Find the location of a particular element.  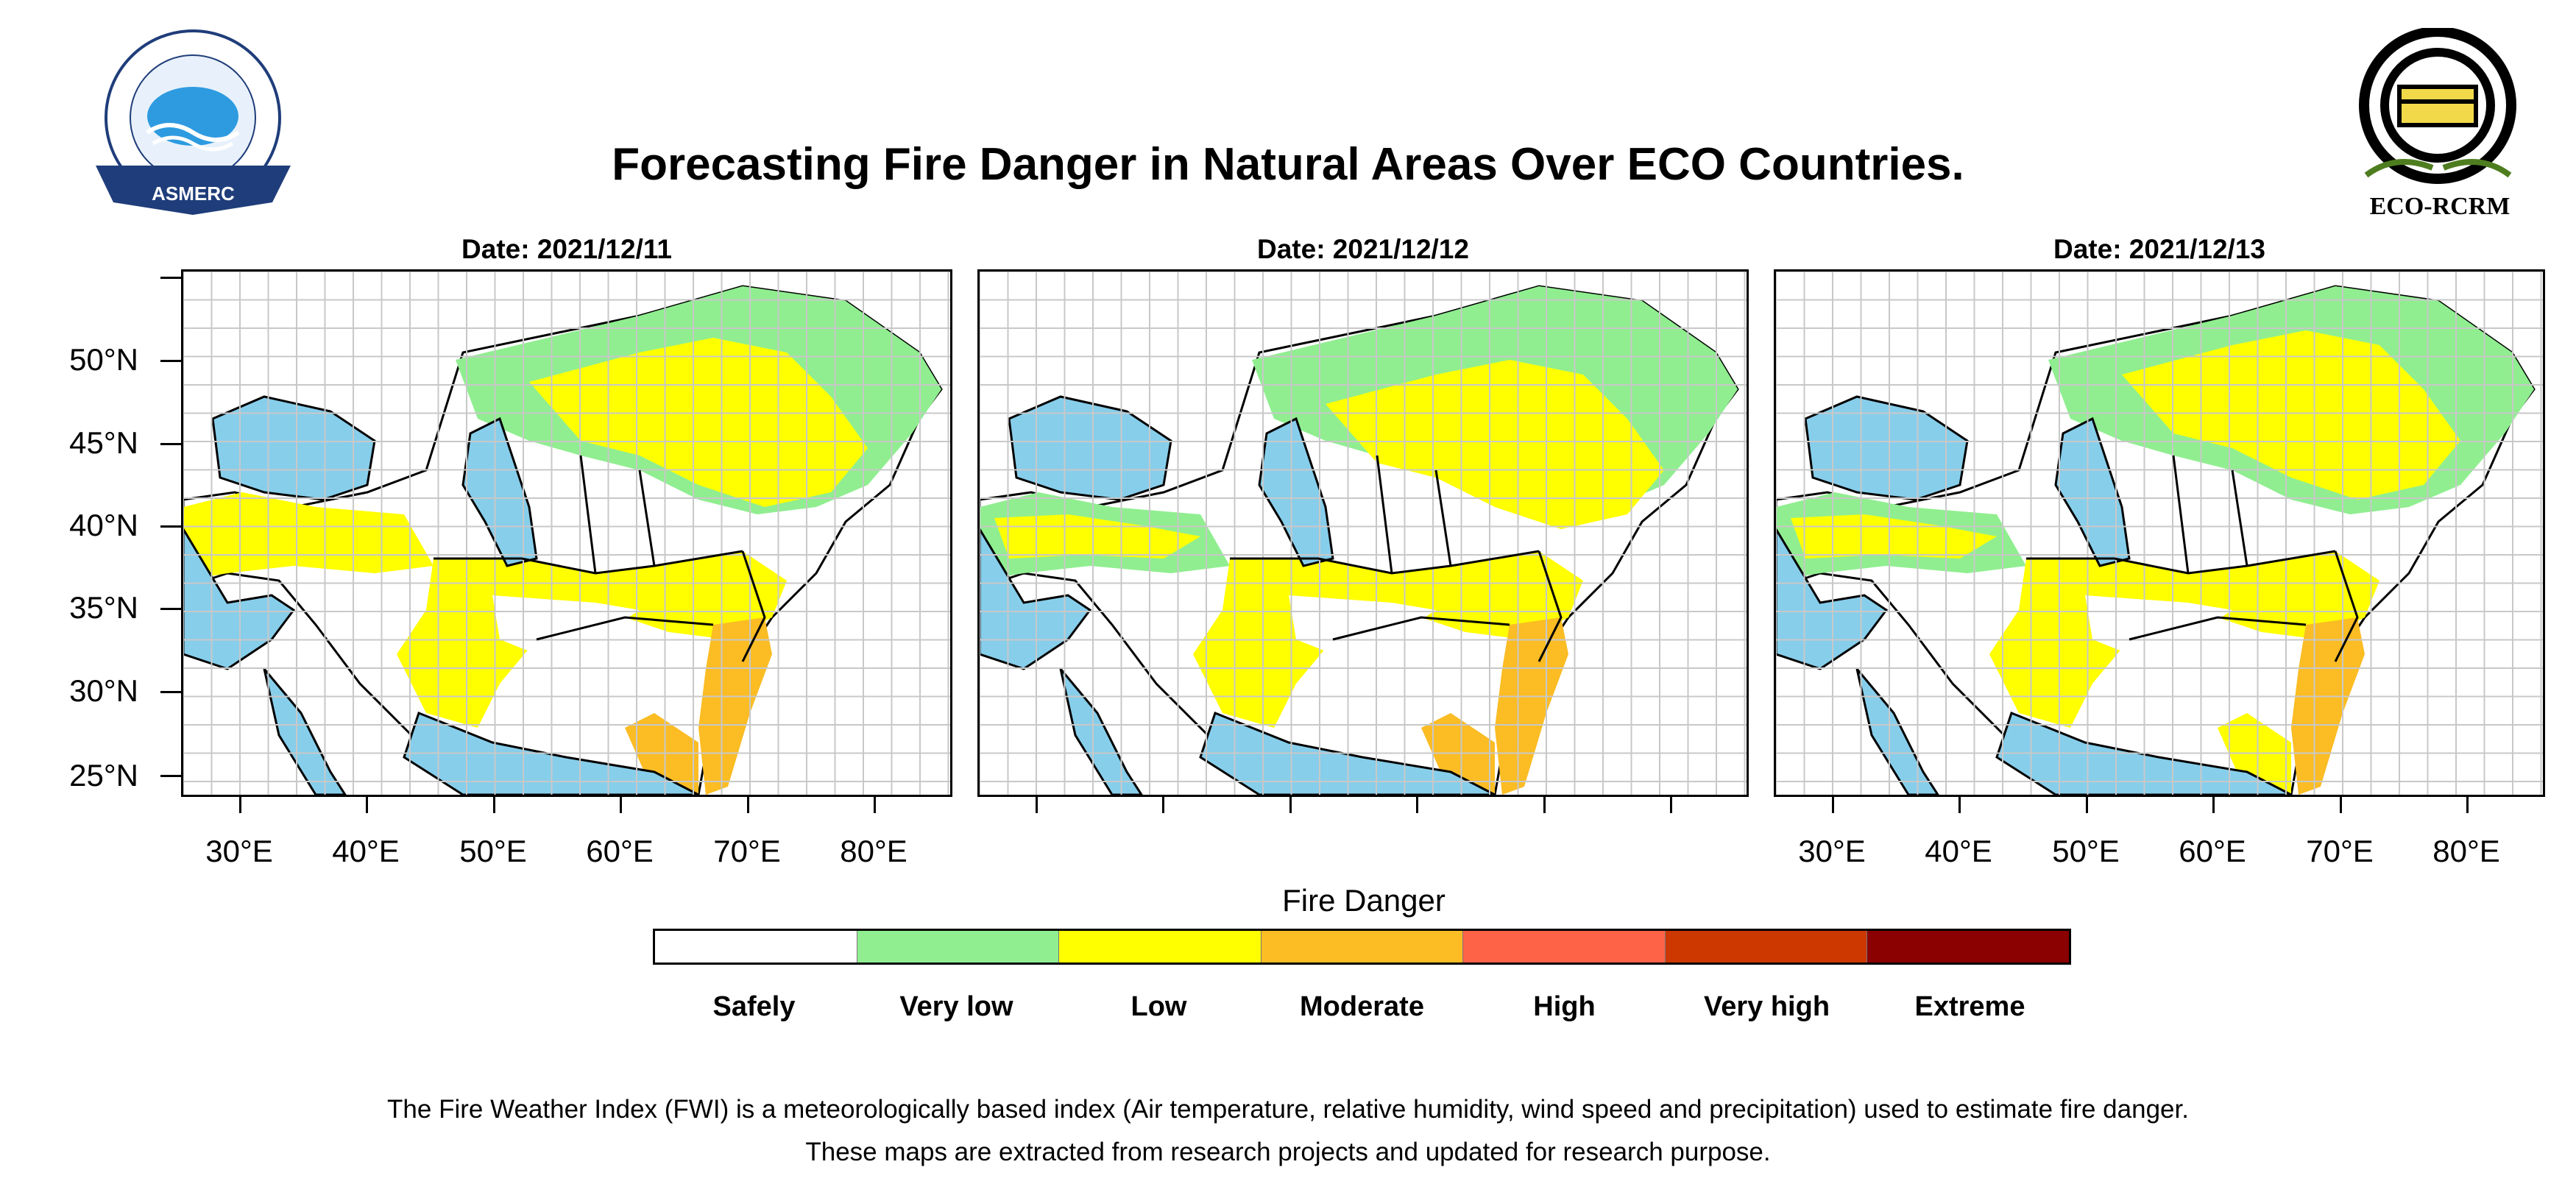

asmerc-logo-text: ASMERC is located at coordinates (193, 193).